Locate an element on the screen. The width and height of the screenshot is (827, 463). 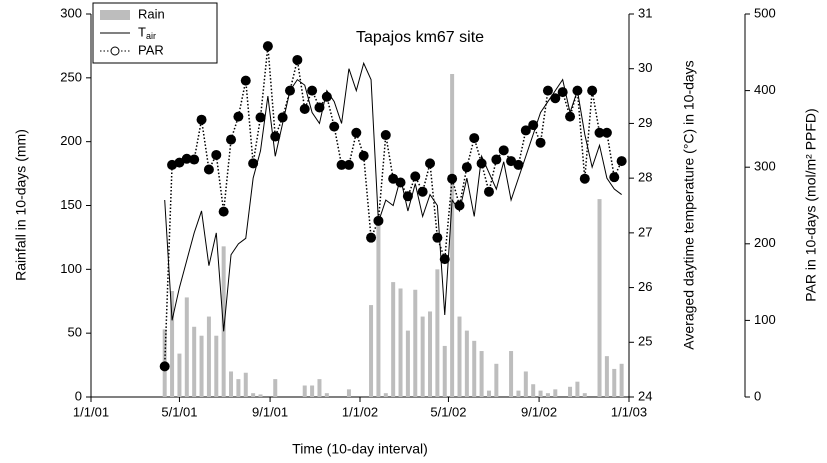
y-tick-label: 150 is located at coordinates (71, 204).